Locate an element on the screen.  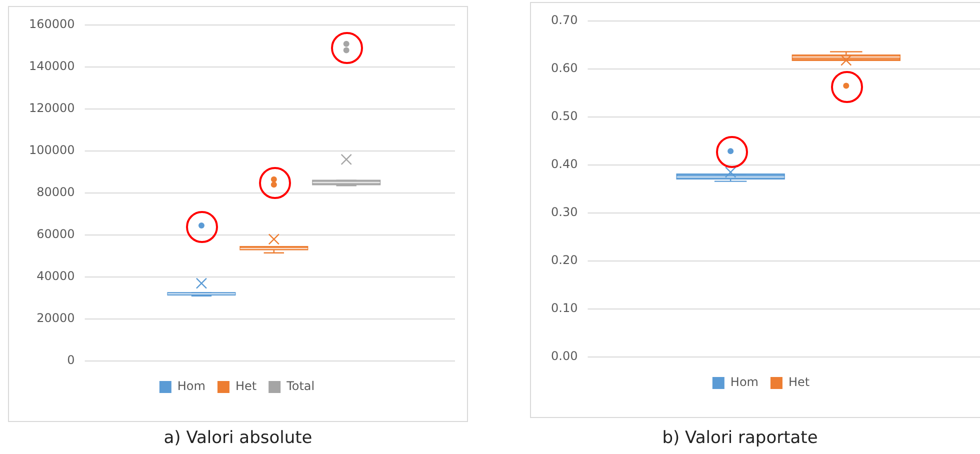
y-tick-label: 0.20 is located at coordinates (564, 260).